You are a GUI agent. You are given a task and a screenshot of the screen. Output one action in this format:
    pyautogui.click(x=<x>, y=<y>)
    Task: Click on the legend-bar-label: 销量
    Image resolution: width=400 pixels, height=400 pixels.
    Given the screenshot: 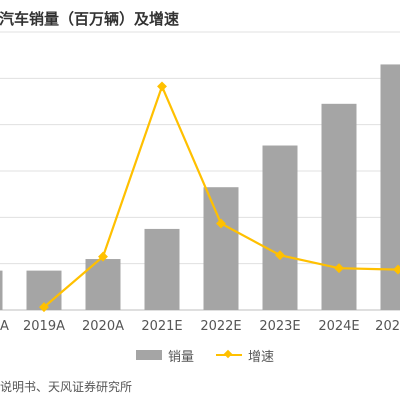 What is the action you would take?
    pyautogui.click(x=181, y=357)
    